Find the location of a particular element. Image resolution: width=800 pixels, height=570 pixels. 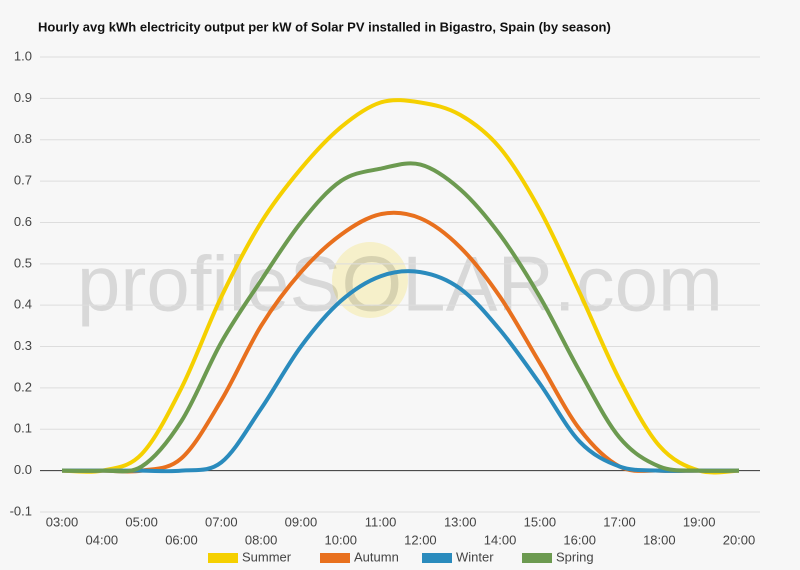

y-tick-label: 0.8 is located at coordinates (23, 138).